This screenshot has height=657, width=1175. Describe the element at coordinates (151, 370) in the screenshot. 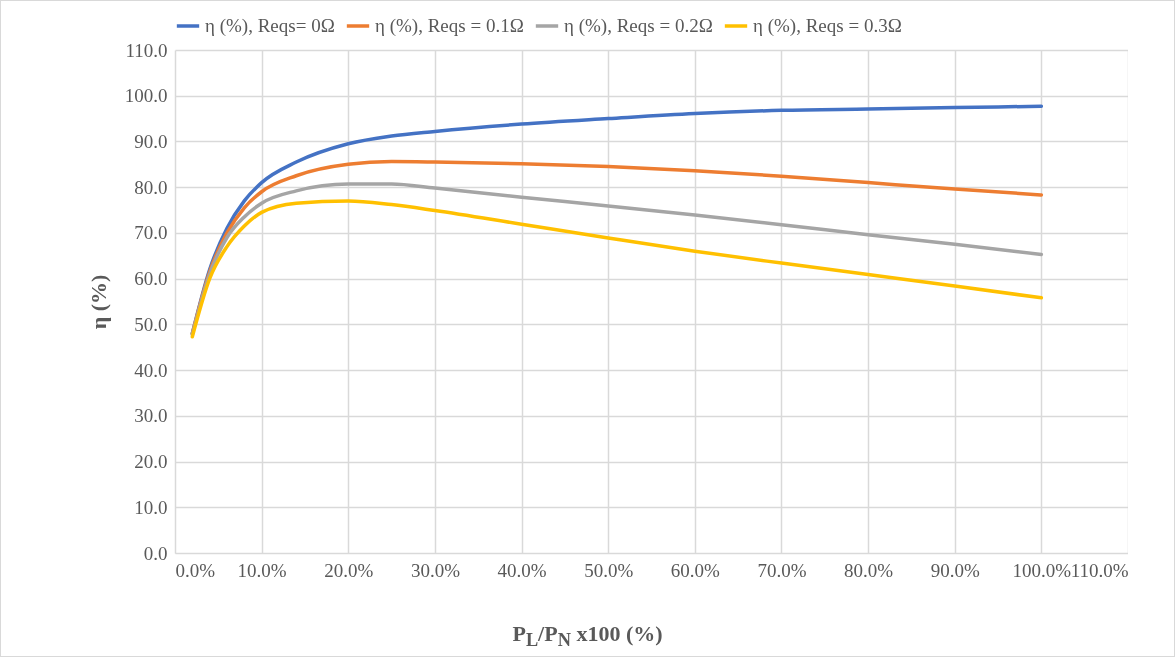

I see `y-tick-label: 40.0` at that location.